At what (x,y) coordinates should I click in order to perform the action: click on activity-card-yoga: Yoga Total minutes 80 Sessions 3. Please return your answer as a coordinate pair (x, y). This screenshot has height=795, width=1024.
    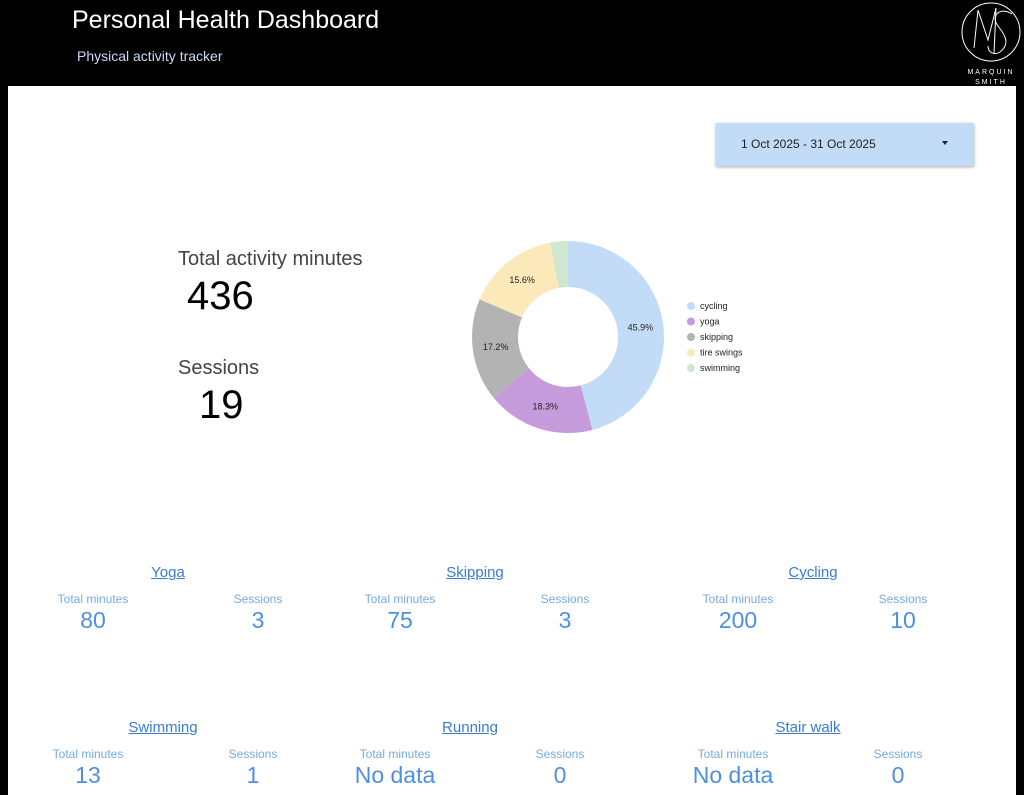
    Looking at the image, I should click on (208, 599).